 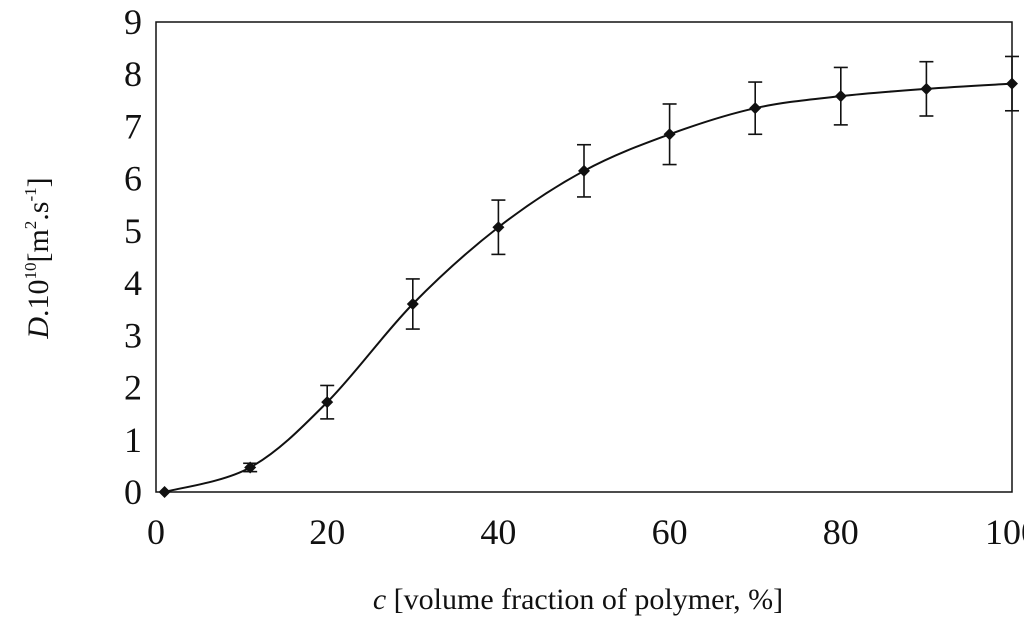 What do you see at coordinates (133, 126) in the screenshot?
I see `y-tick-label: 7` at bounding box center [133, 126].